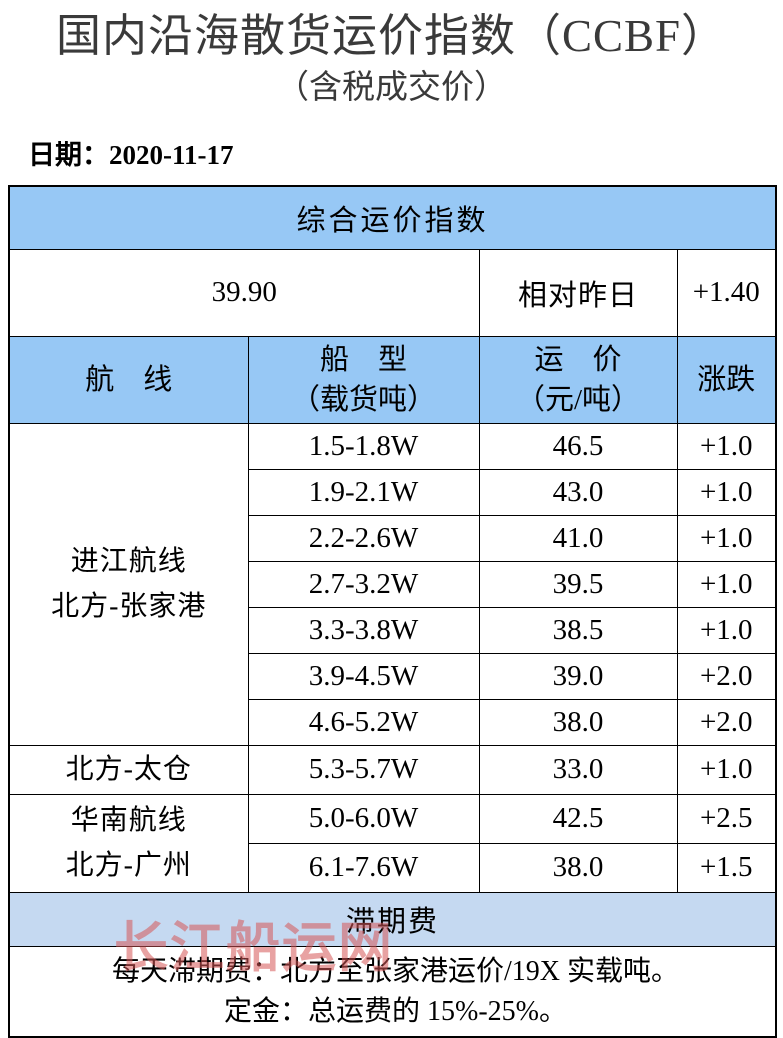  Describe the element at coordinates (578, 492) in the screenshot. I see `price-cell: 43.0` at that location.